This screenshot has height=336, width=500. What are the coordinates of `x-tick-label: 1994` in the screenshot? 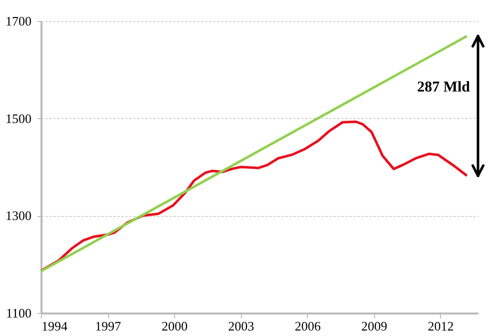 It's located at (55, 326).